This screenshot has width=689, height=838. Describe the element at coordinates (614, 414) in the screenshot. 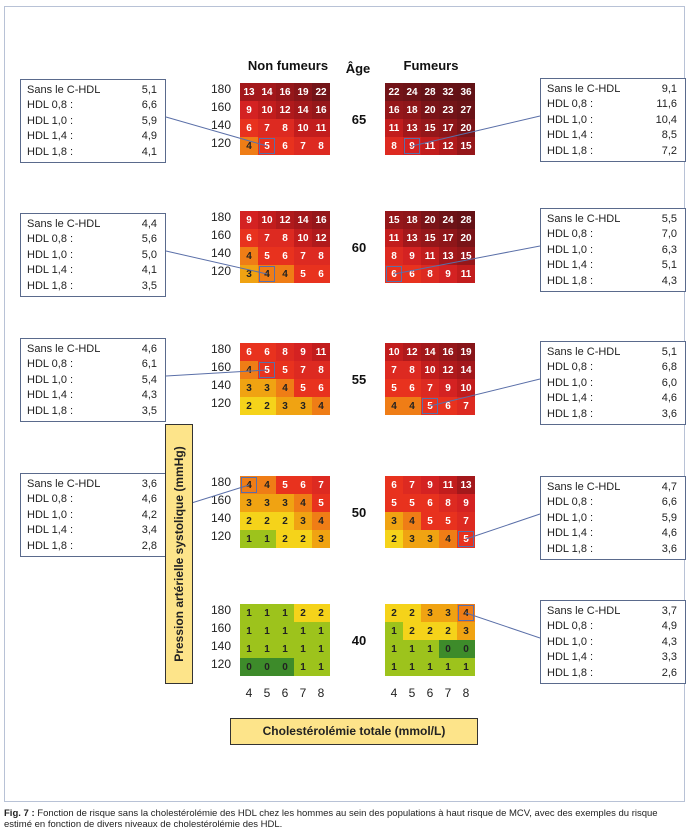

I see `hdl-row: HDL 1,8 : 3,6` at that location.